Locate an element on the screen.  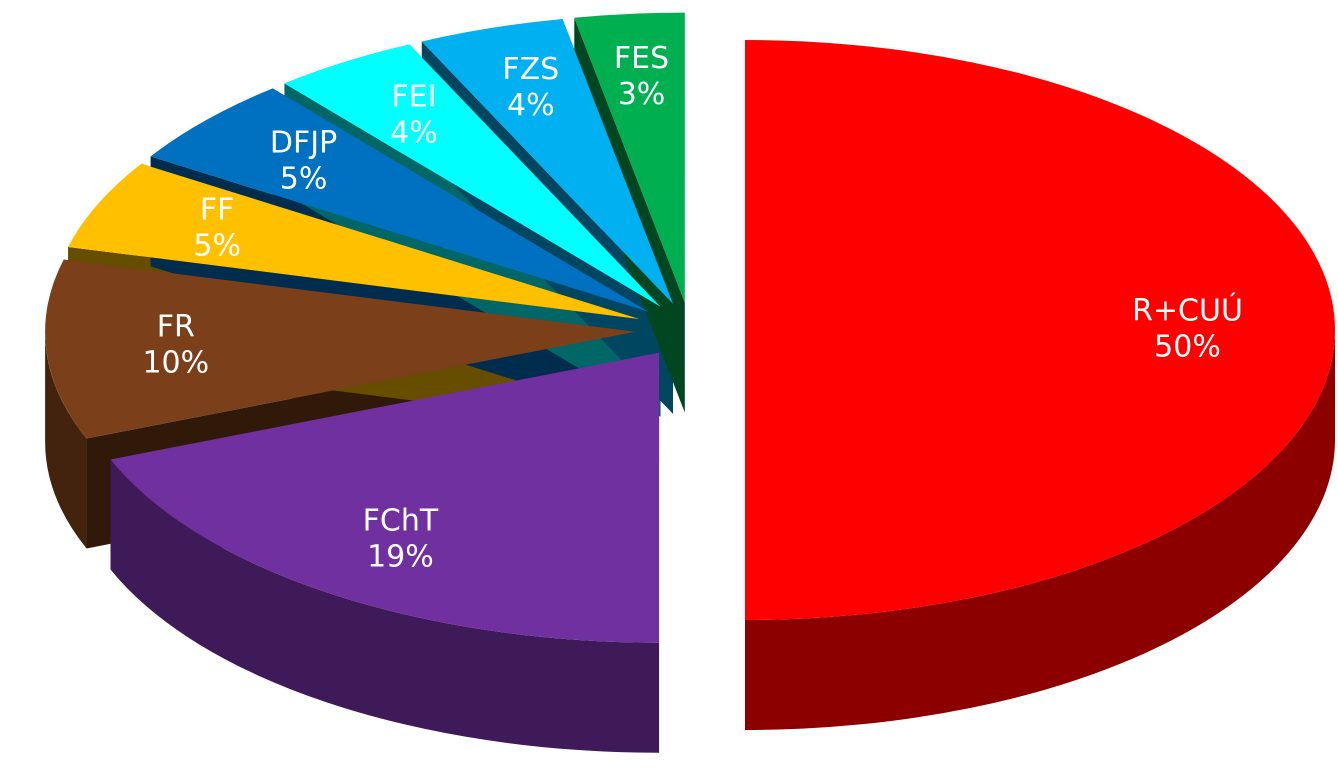
slice-category-label: FChT is located at coordinates (401, 520).